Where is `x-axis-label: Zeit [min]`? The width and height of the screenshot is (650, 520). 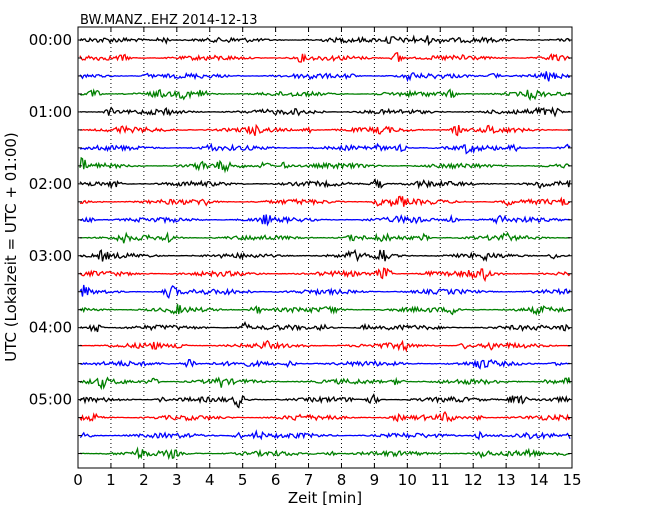
x-axis-label: Zeit [min] is located at coordinates (325, 498).